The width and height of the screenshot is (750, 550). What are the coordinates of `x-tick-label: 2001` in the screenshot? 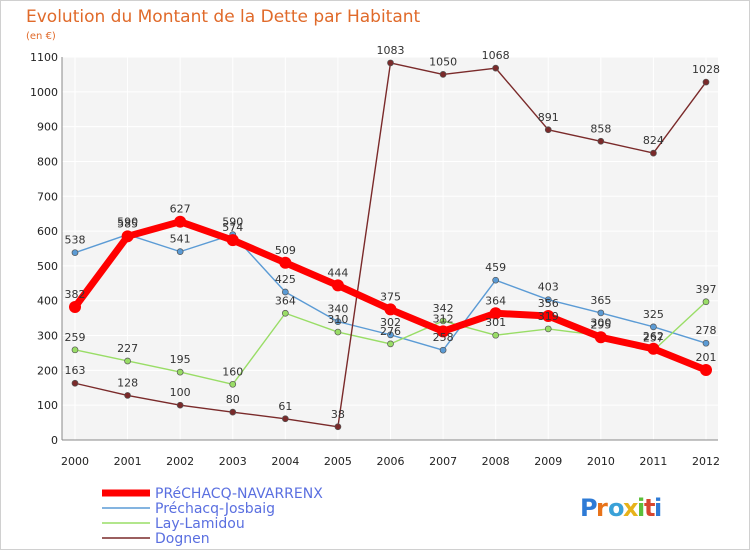 It's located at (128, 461).